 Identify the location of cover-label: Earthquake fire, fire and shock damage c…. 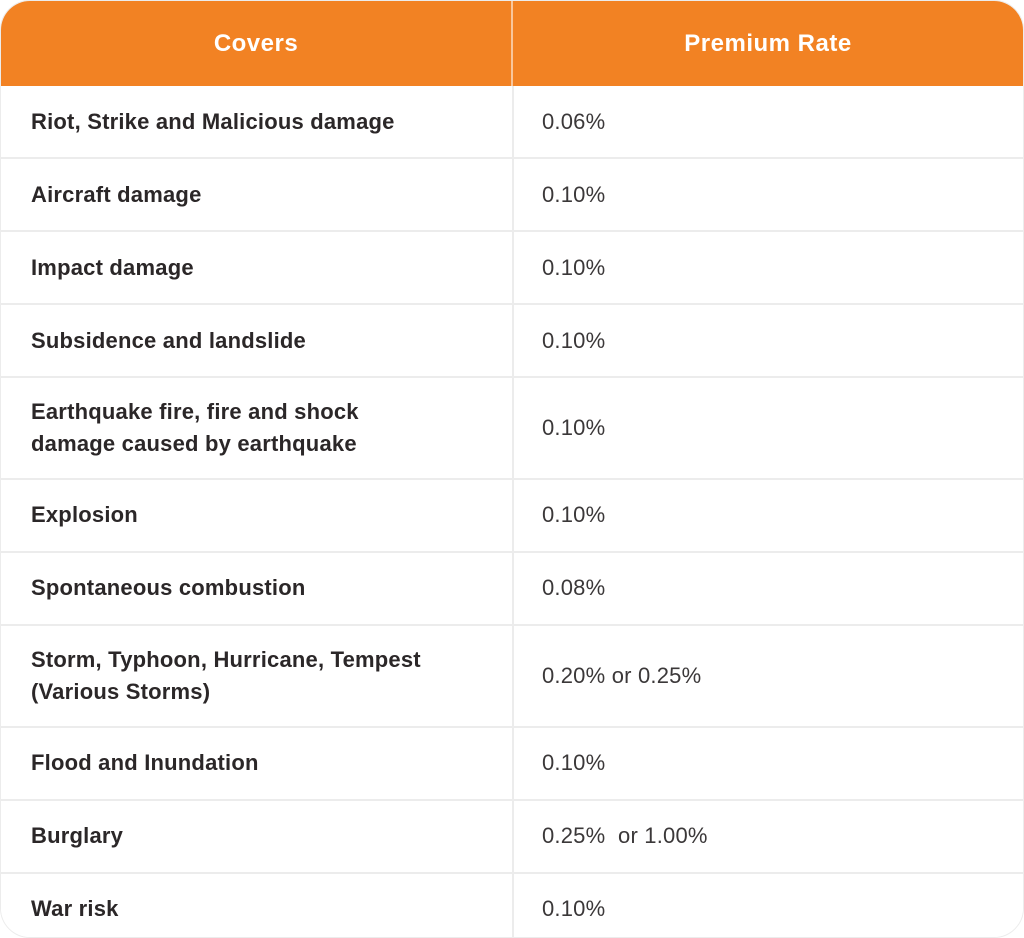
(195, 427).